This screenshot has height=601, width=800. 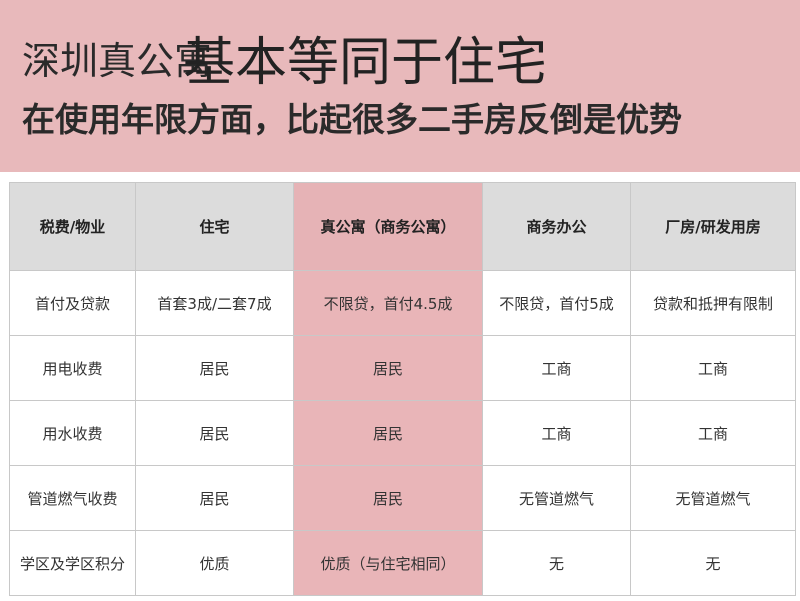 What do you see at coordinates (388, 303) in the screenshot?
I see `table-cell: 不限贷，首付4.5成` at bounding box center [388, 303].